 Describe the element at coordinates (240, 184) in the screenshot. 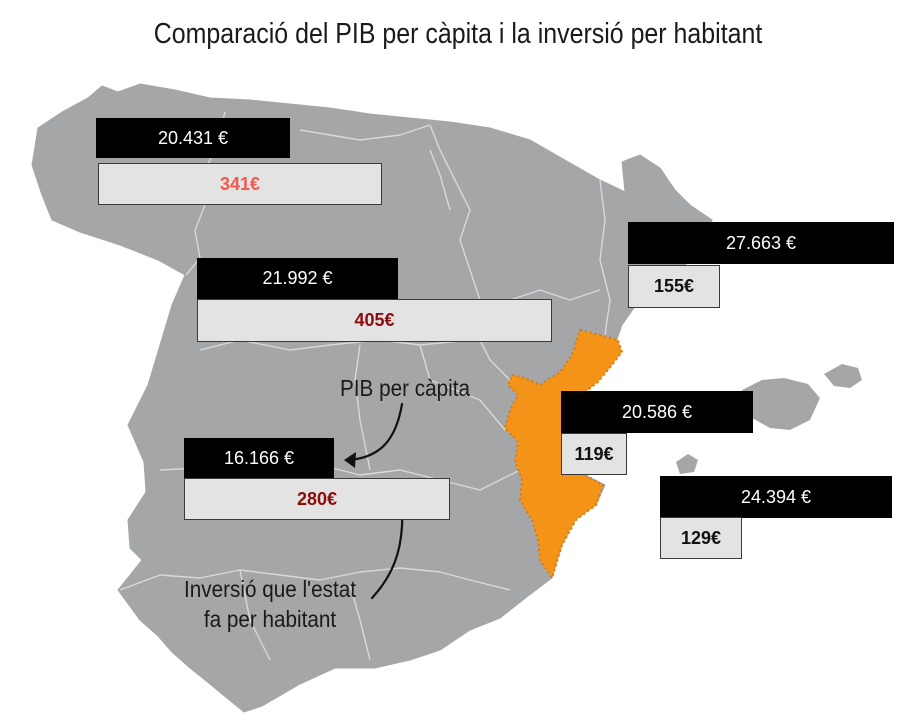

I see `investment-box-galicia: 341€` at that location.